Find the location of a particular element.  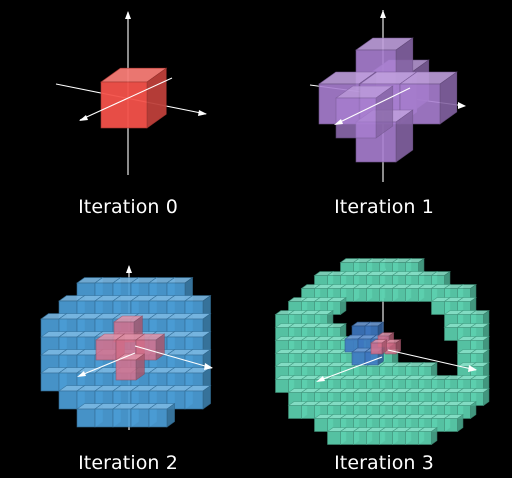

seed-cube is located at coordinates (134, 98).